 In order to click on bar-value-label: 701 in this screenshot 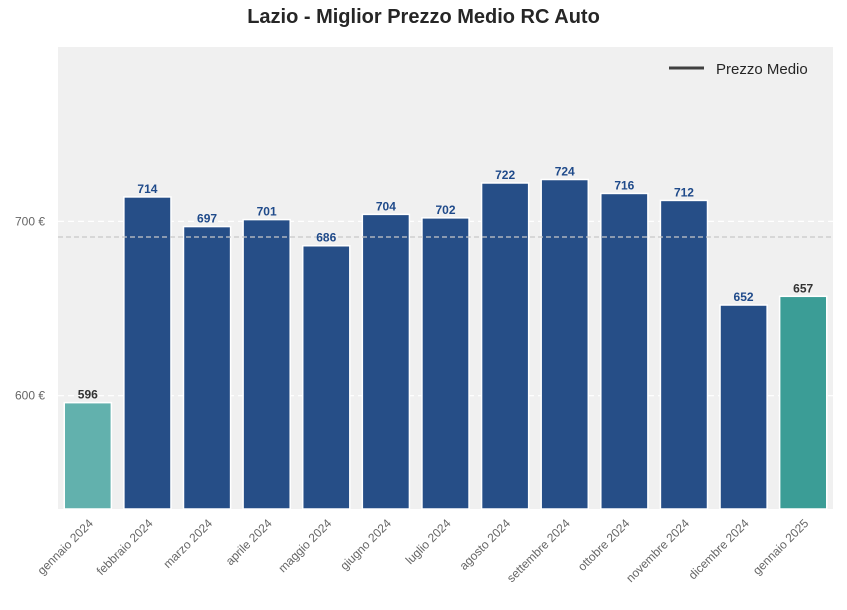, I will do `click(267, 212)`.